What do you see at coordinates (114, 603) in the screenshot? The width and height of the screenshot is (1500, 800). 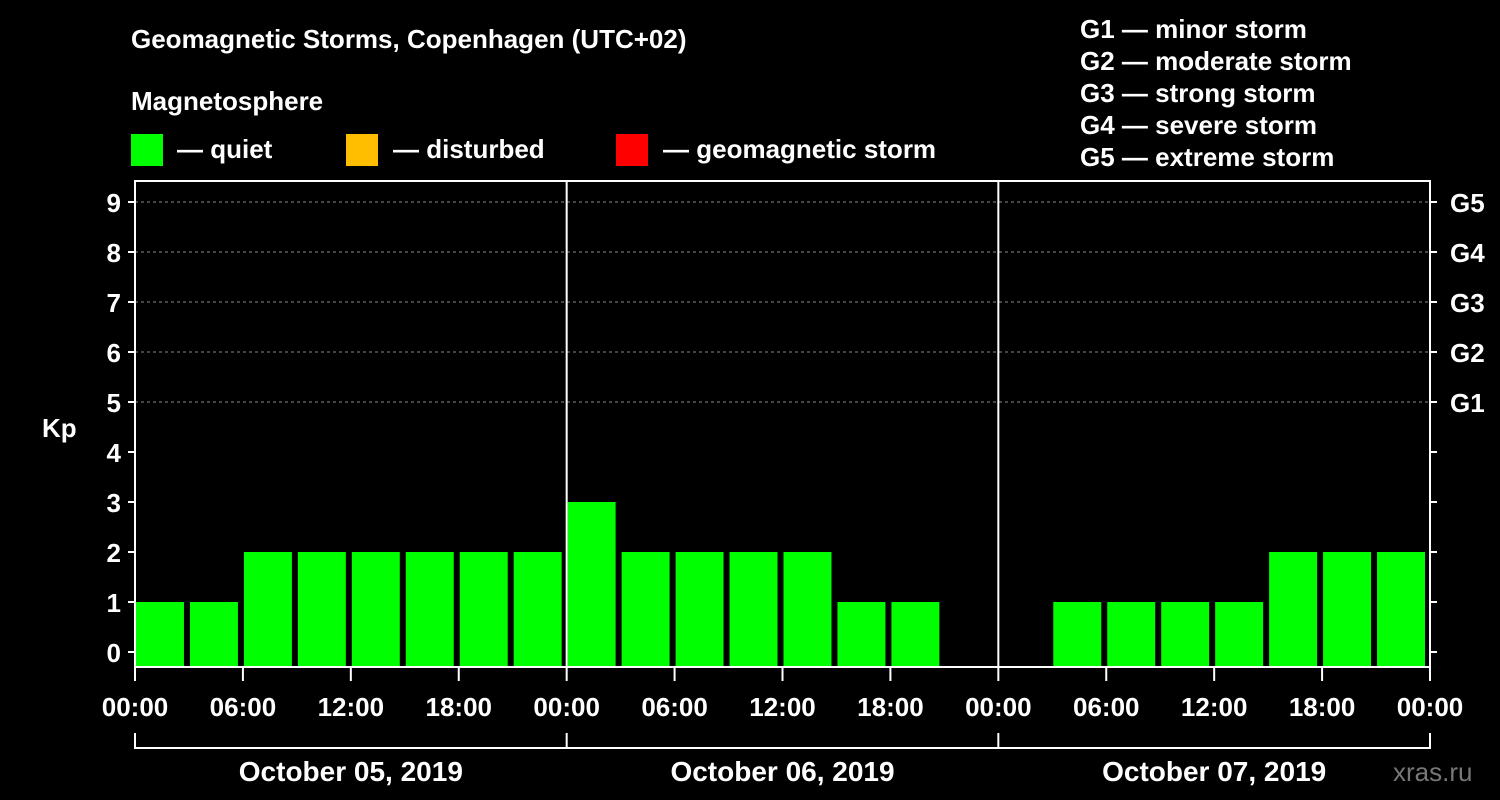 I see `y-tick-label: 1` at bounding box center [114, 603].